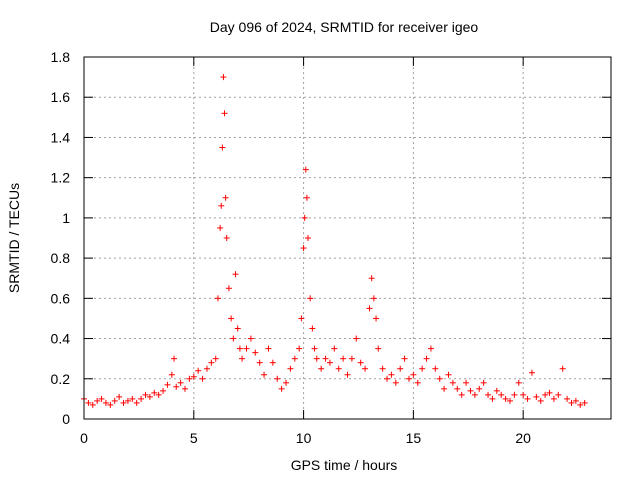 This screenshot has height=480, width=640. What do you see at coordinates (61, 178) in the screenshot?
I see `y-tick-label: 1.2` at bounding box center [61, 178].